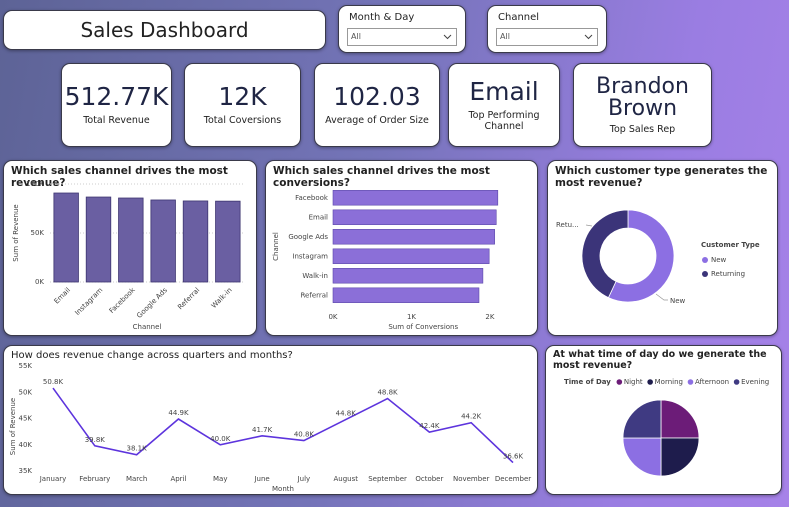 This screenshot has height=507, width=789. Describe the element at coordinates (136, 479) in the screenshot. I see `x-tick-label: March` at that location.